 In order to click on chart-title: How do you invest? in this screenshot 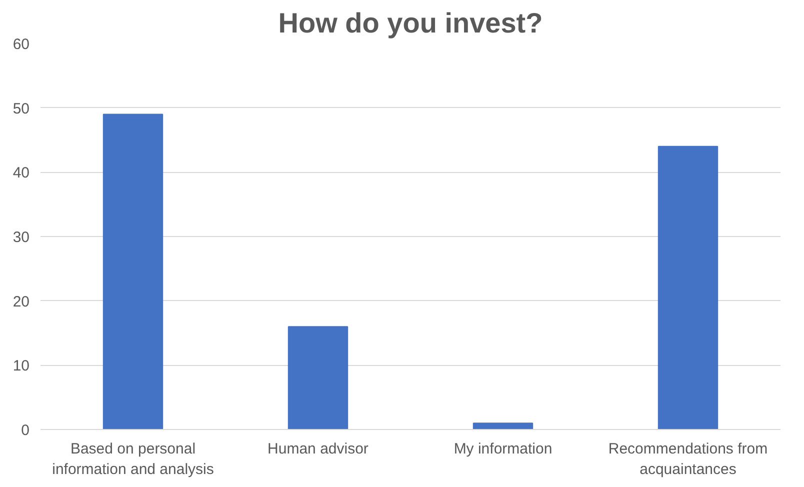, I will do `click(410, 23)`.